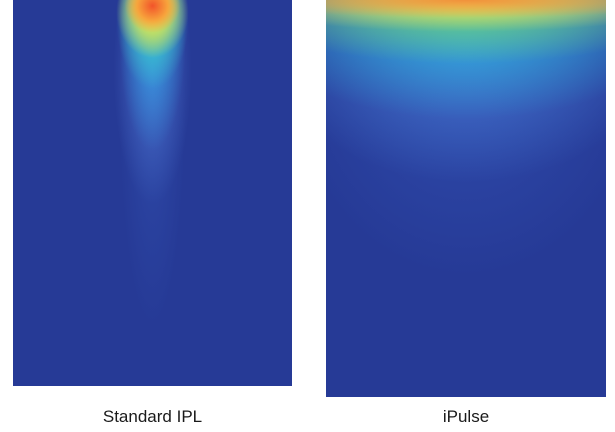 The height and width of the screenshot is (432, 615). What do you see at coordinates (466, 416) in the screenshot?
I see `ipulse-caption: iPulse` at bounding box center [466, 416].